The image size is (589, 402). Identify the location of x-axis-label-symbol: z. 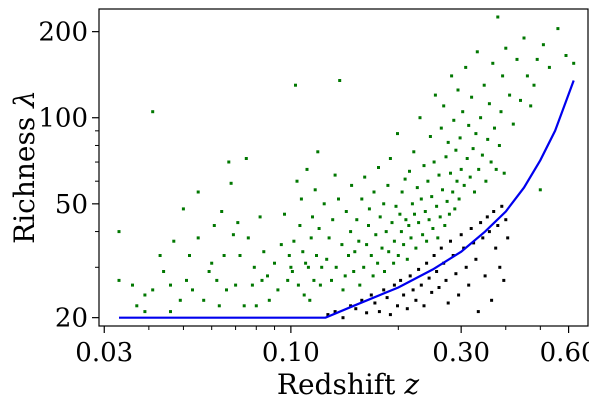
(411, 384).